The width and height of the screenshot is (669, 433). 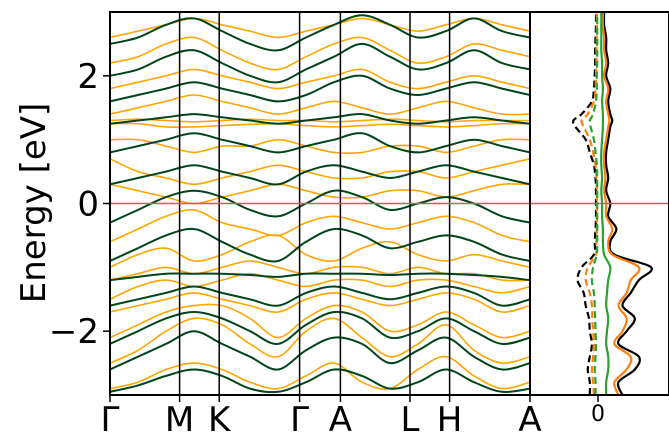 I want to click on dos-total-up, so click(x=627, y=203).